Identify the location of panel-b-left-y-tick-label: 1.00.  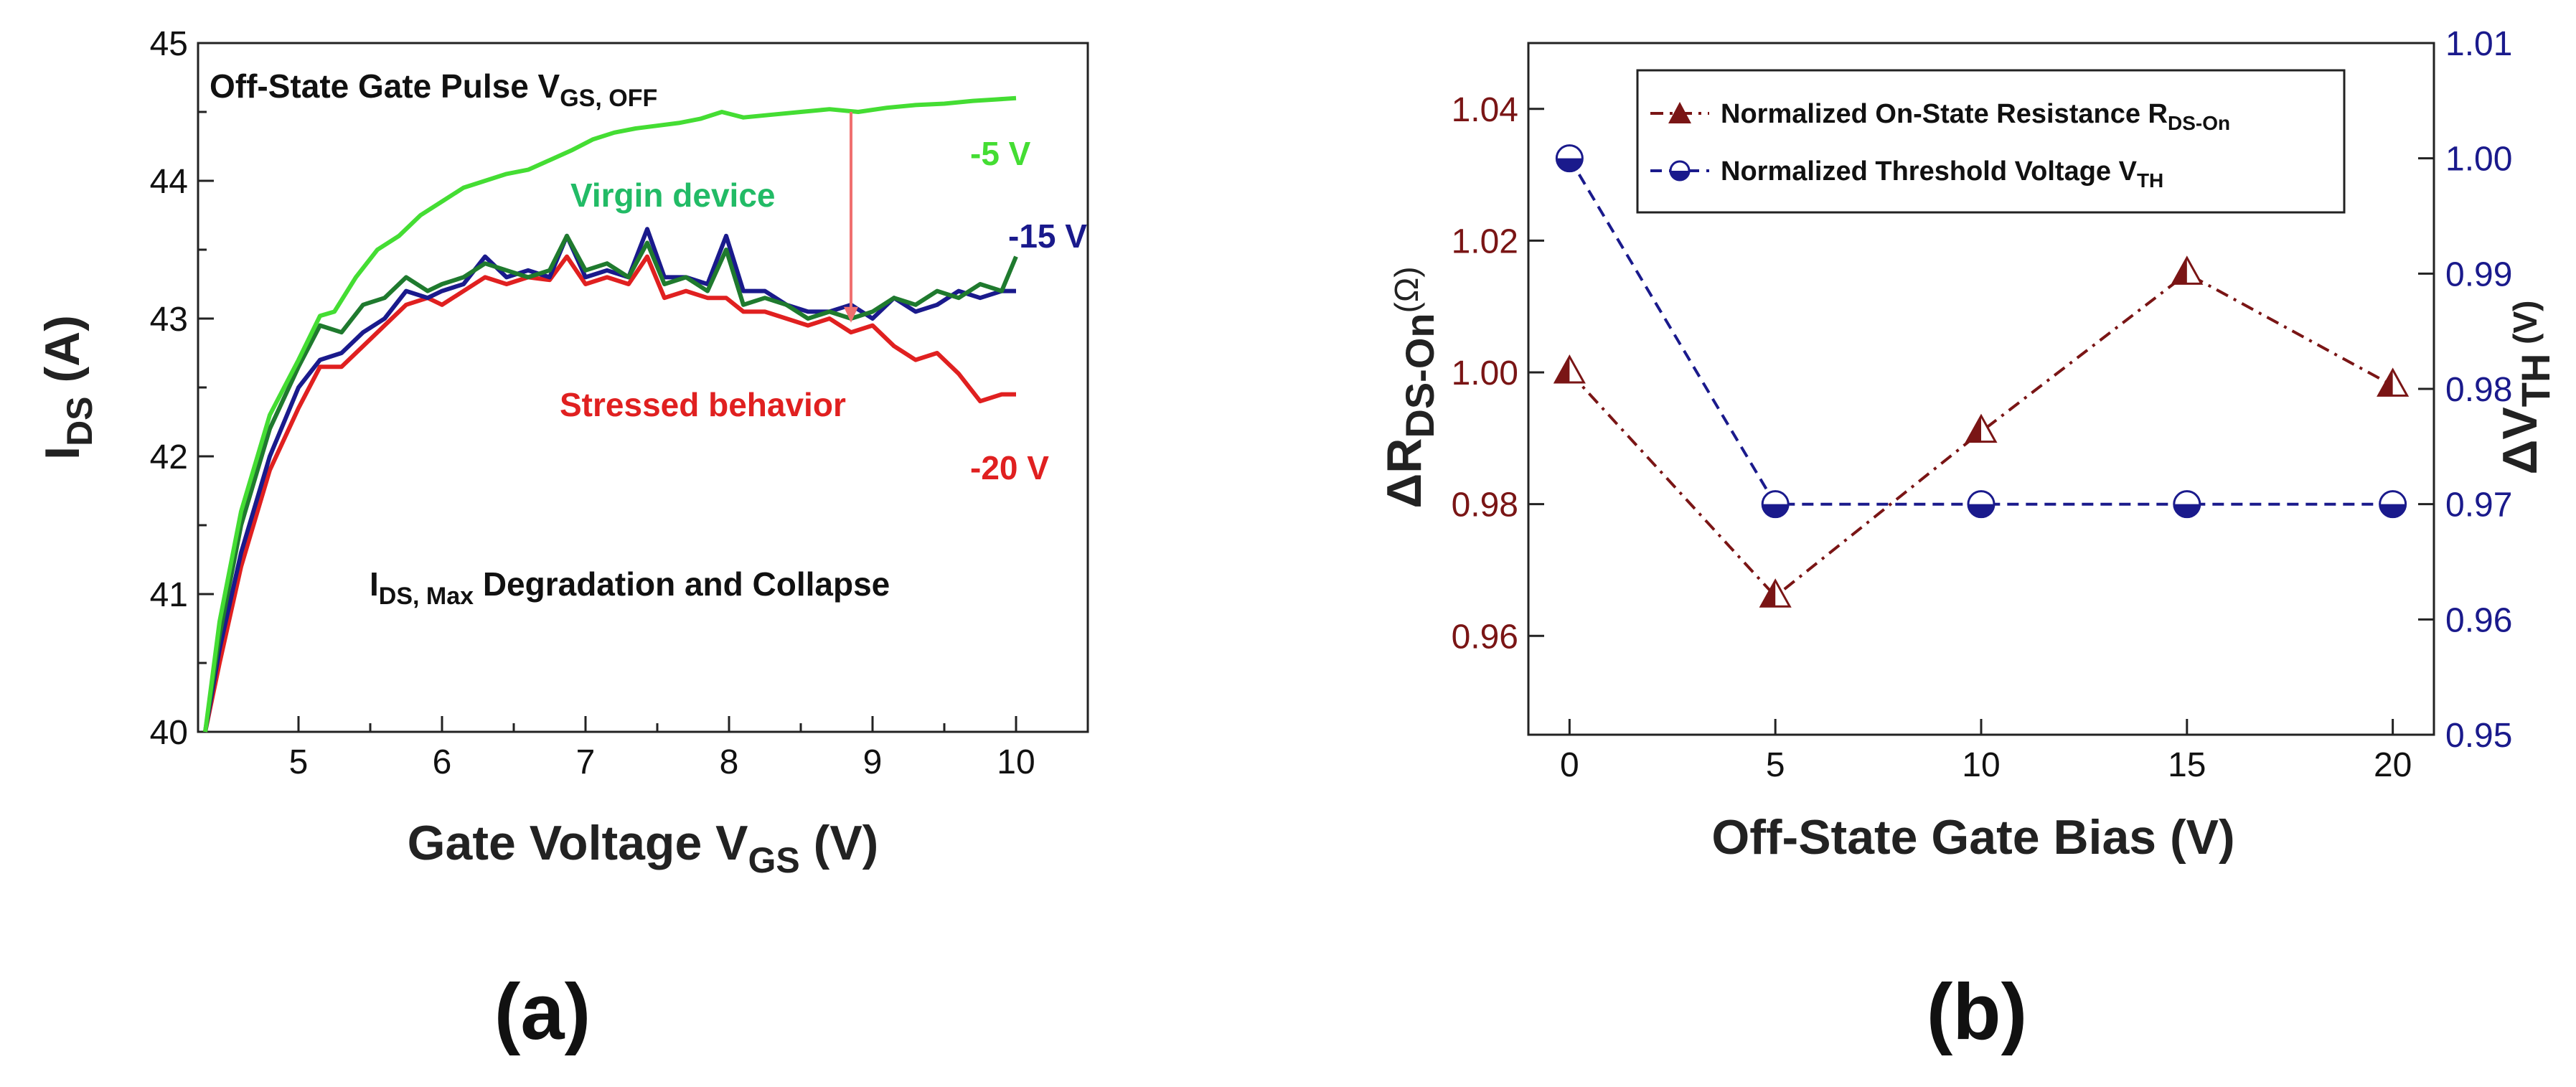
(1485, 373).